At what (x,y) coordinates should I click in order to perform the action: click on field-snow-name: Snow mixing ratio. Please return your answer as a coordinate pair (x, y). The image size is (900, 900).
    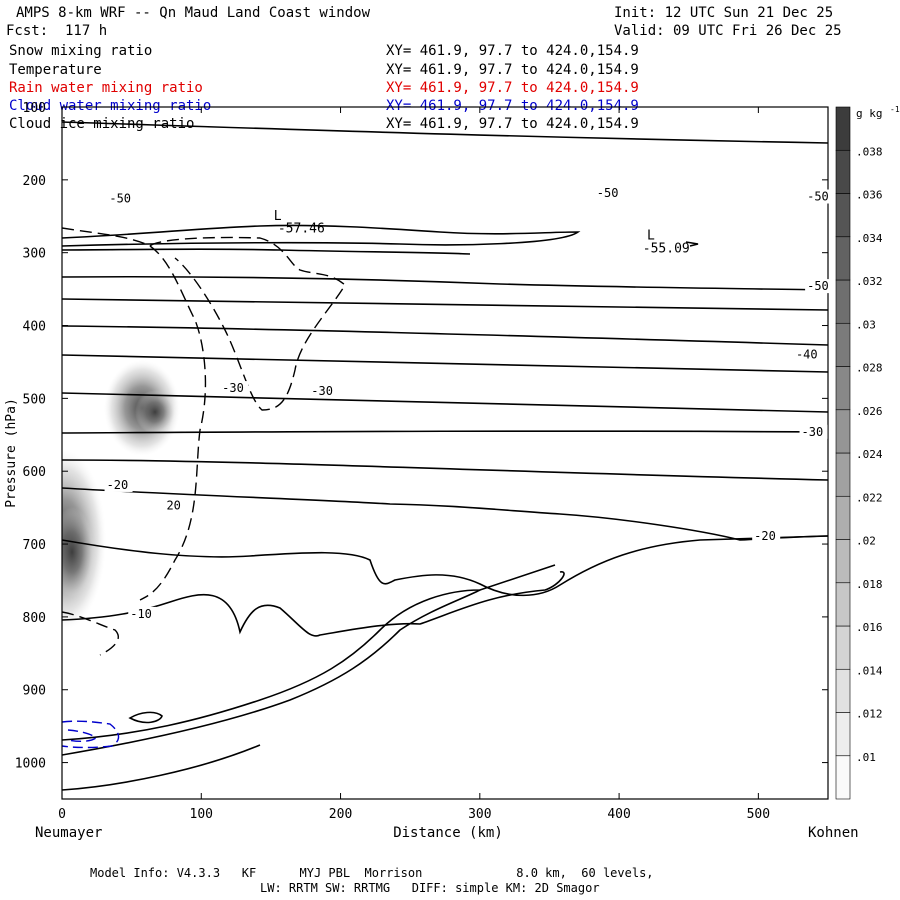
    Looking at the image, I should click on (81, 51).